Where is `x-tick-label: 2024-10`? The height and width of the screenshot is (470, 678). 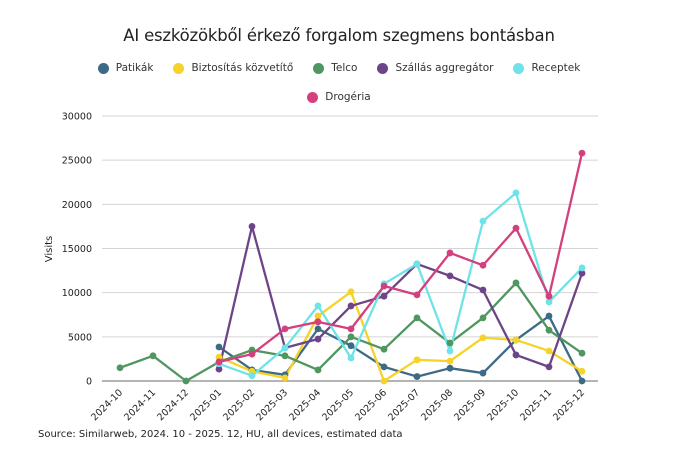 x-tick-label: 2024-10 is located at coordinates (107, 405).